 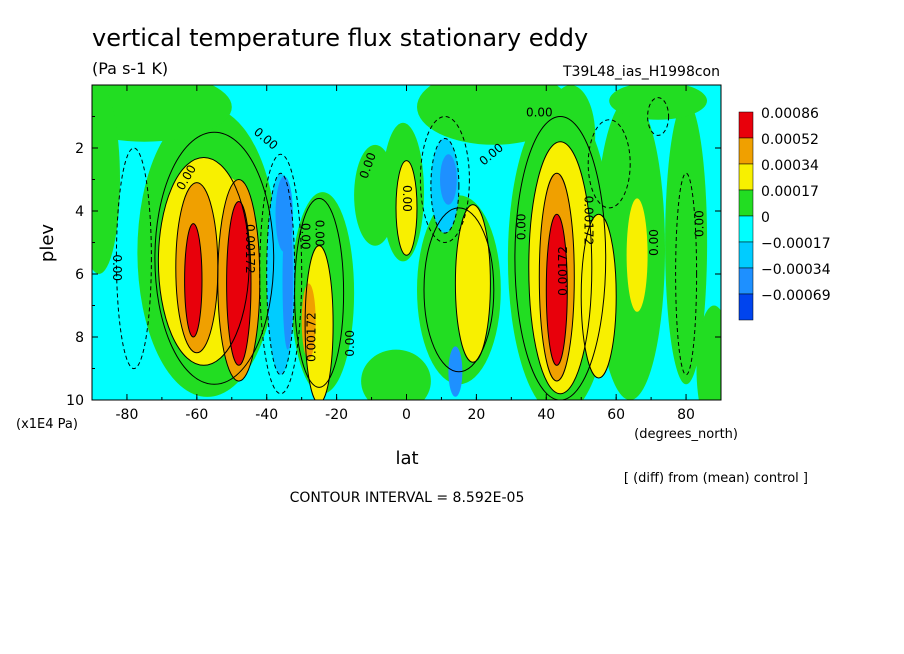 I want to click on y-axis-title: plev, so click(x=47, y=243).